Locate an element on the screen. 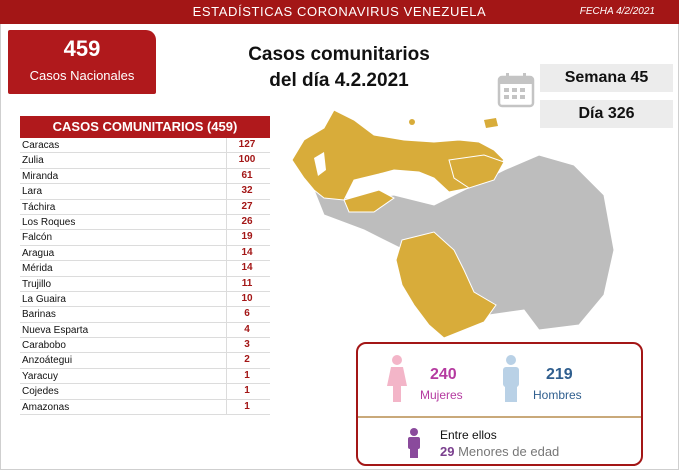 Image resolution: width=679 pixels, height=470 pixels. state-name: Trujillo is located at coordinates (37, 284).